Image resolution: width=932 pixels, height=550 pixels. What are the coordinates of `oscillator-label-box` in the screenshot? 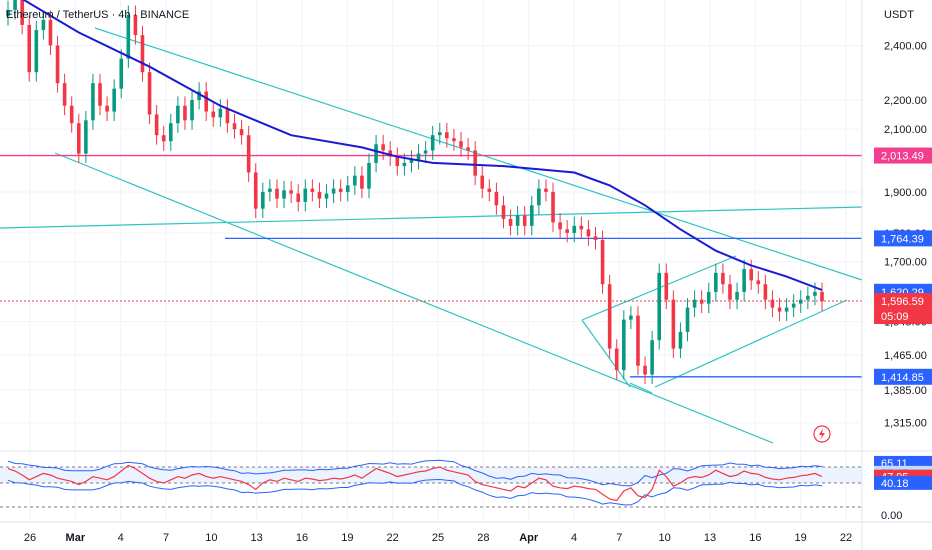 It's located at (903, 482).